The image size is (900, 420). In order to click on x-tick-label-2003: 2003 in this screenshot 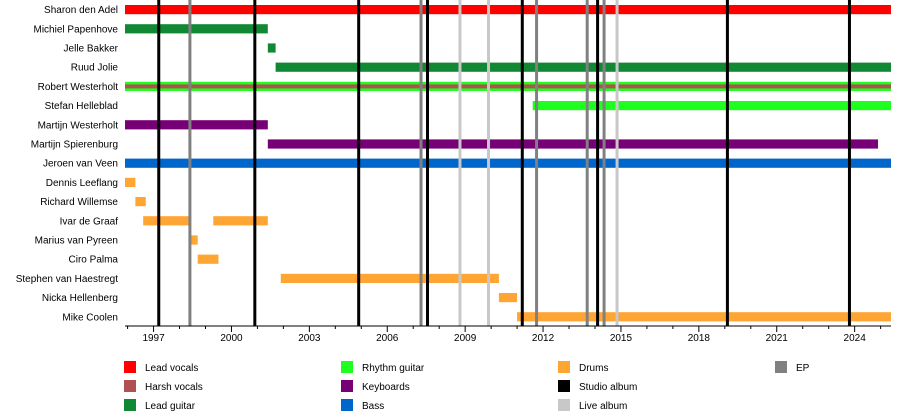, I will do `click(309, 338)`.